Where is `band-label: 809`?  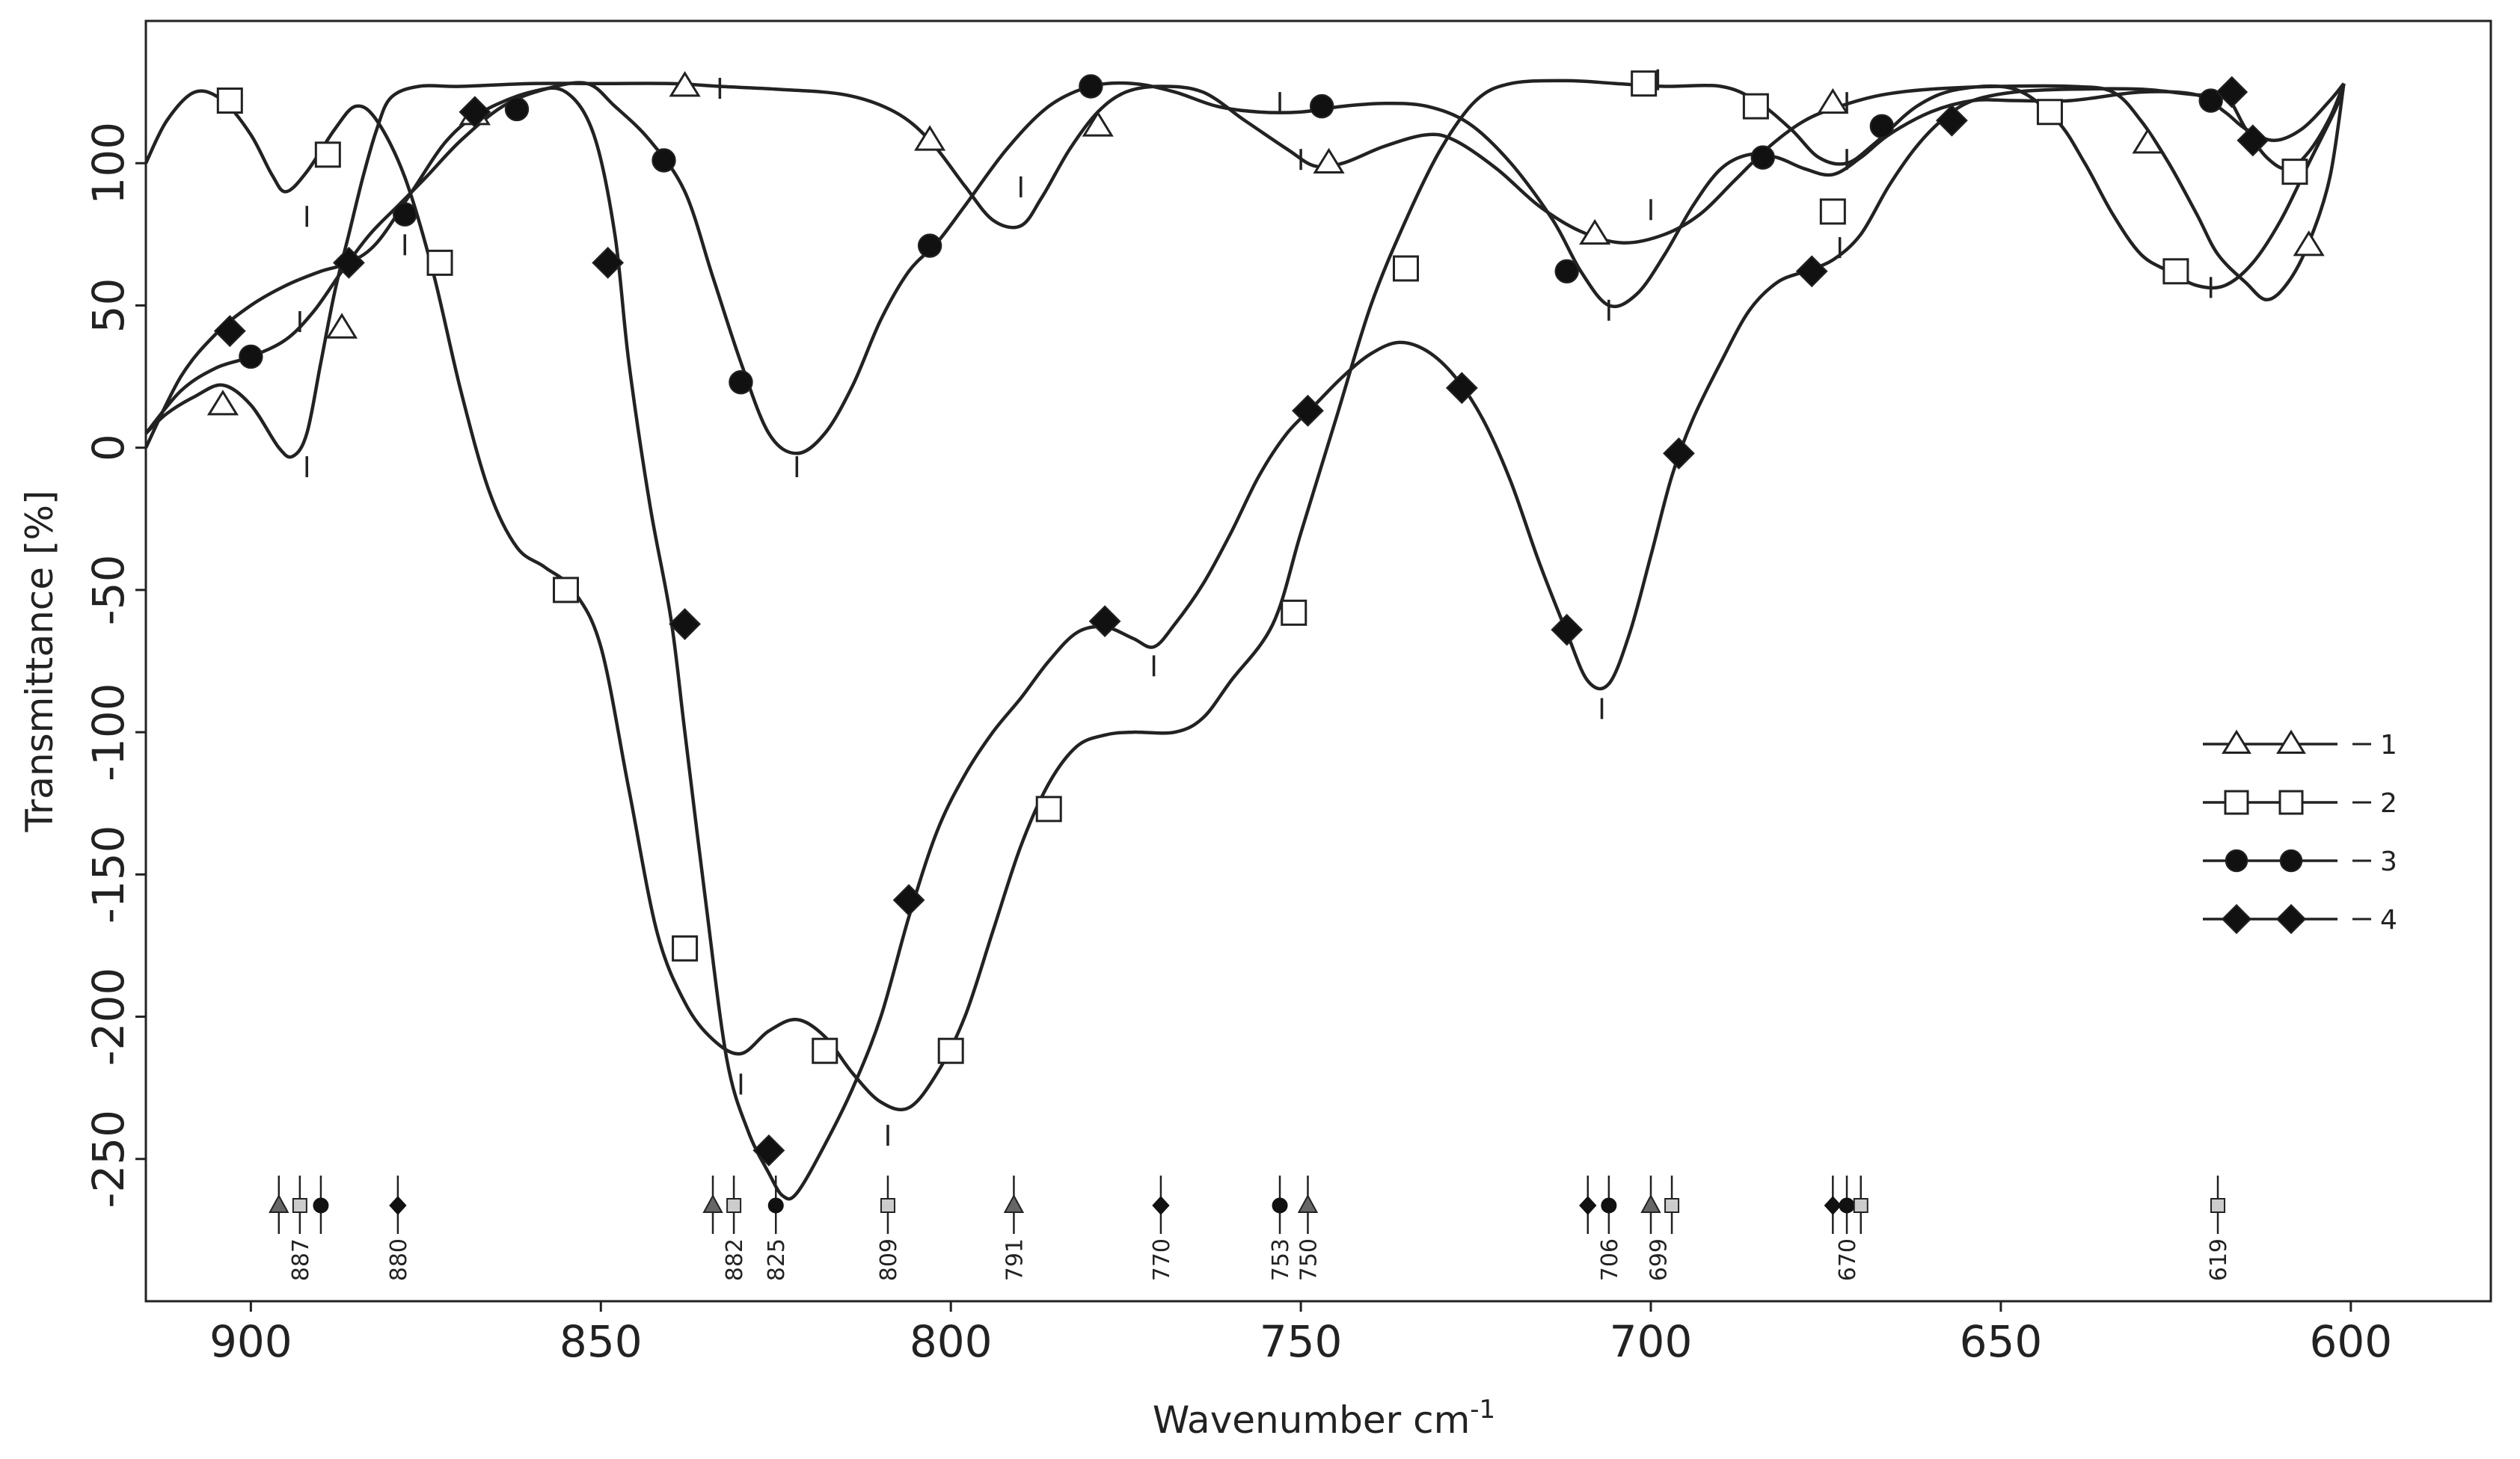
band-label: 809 is located at coordinates (889, 1259).